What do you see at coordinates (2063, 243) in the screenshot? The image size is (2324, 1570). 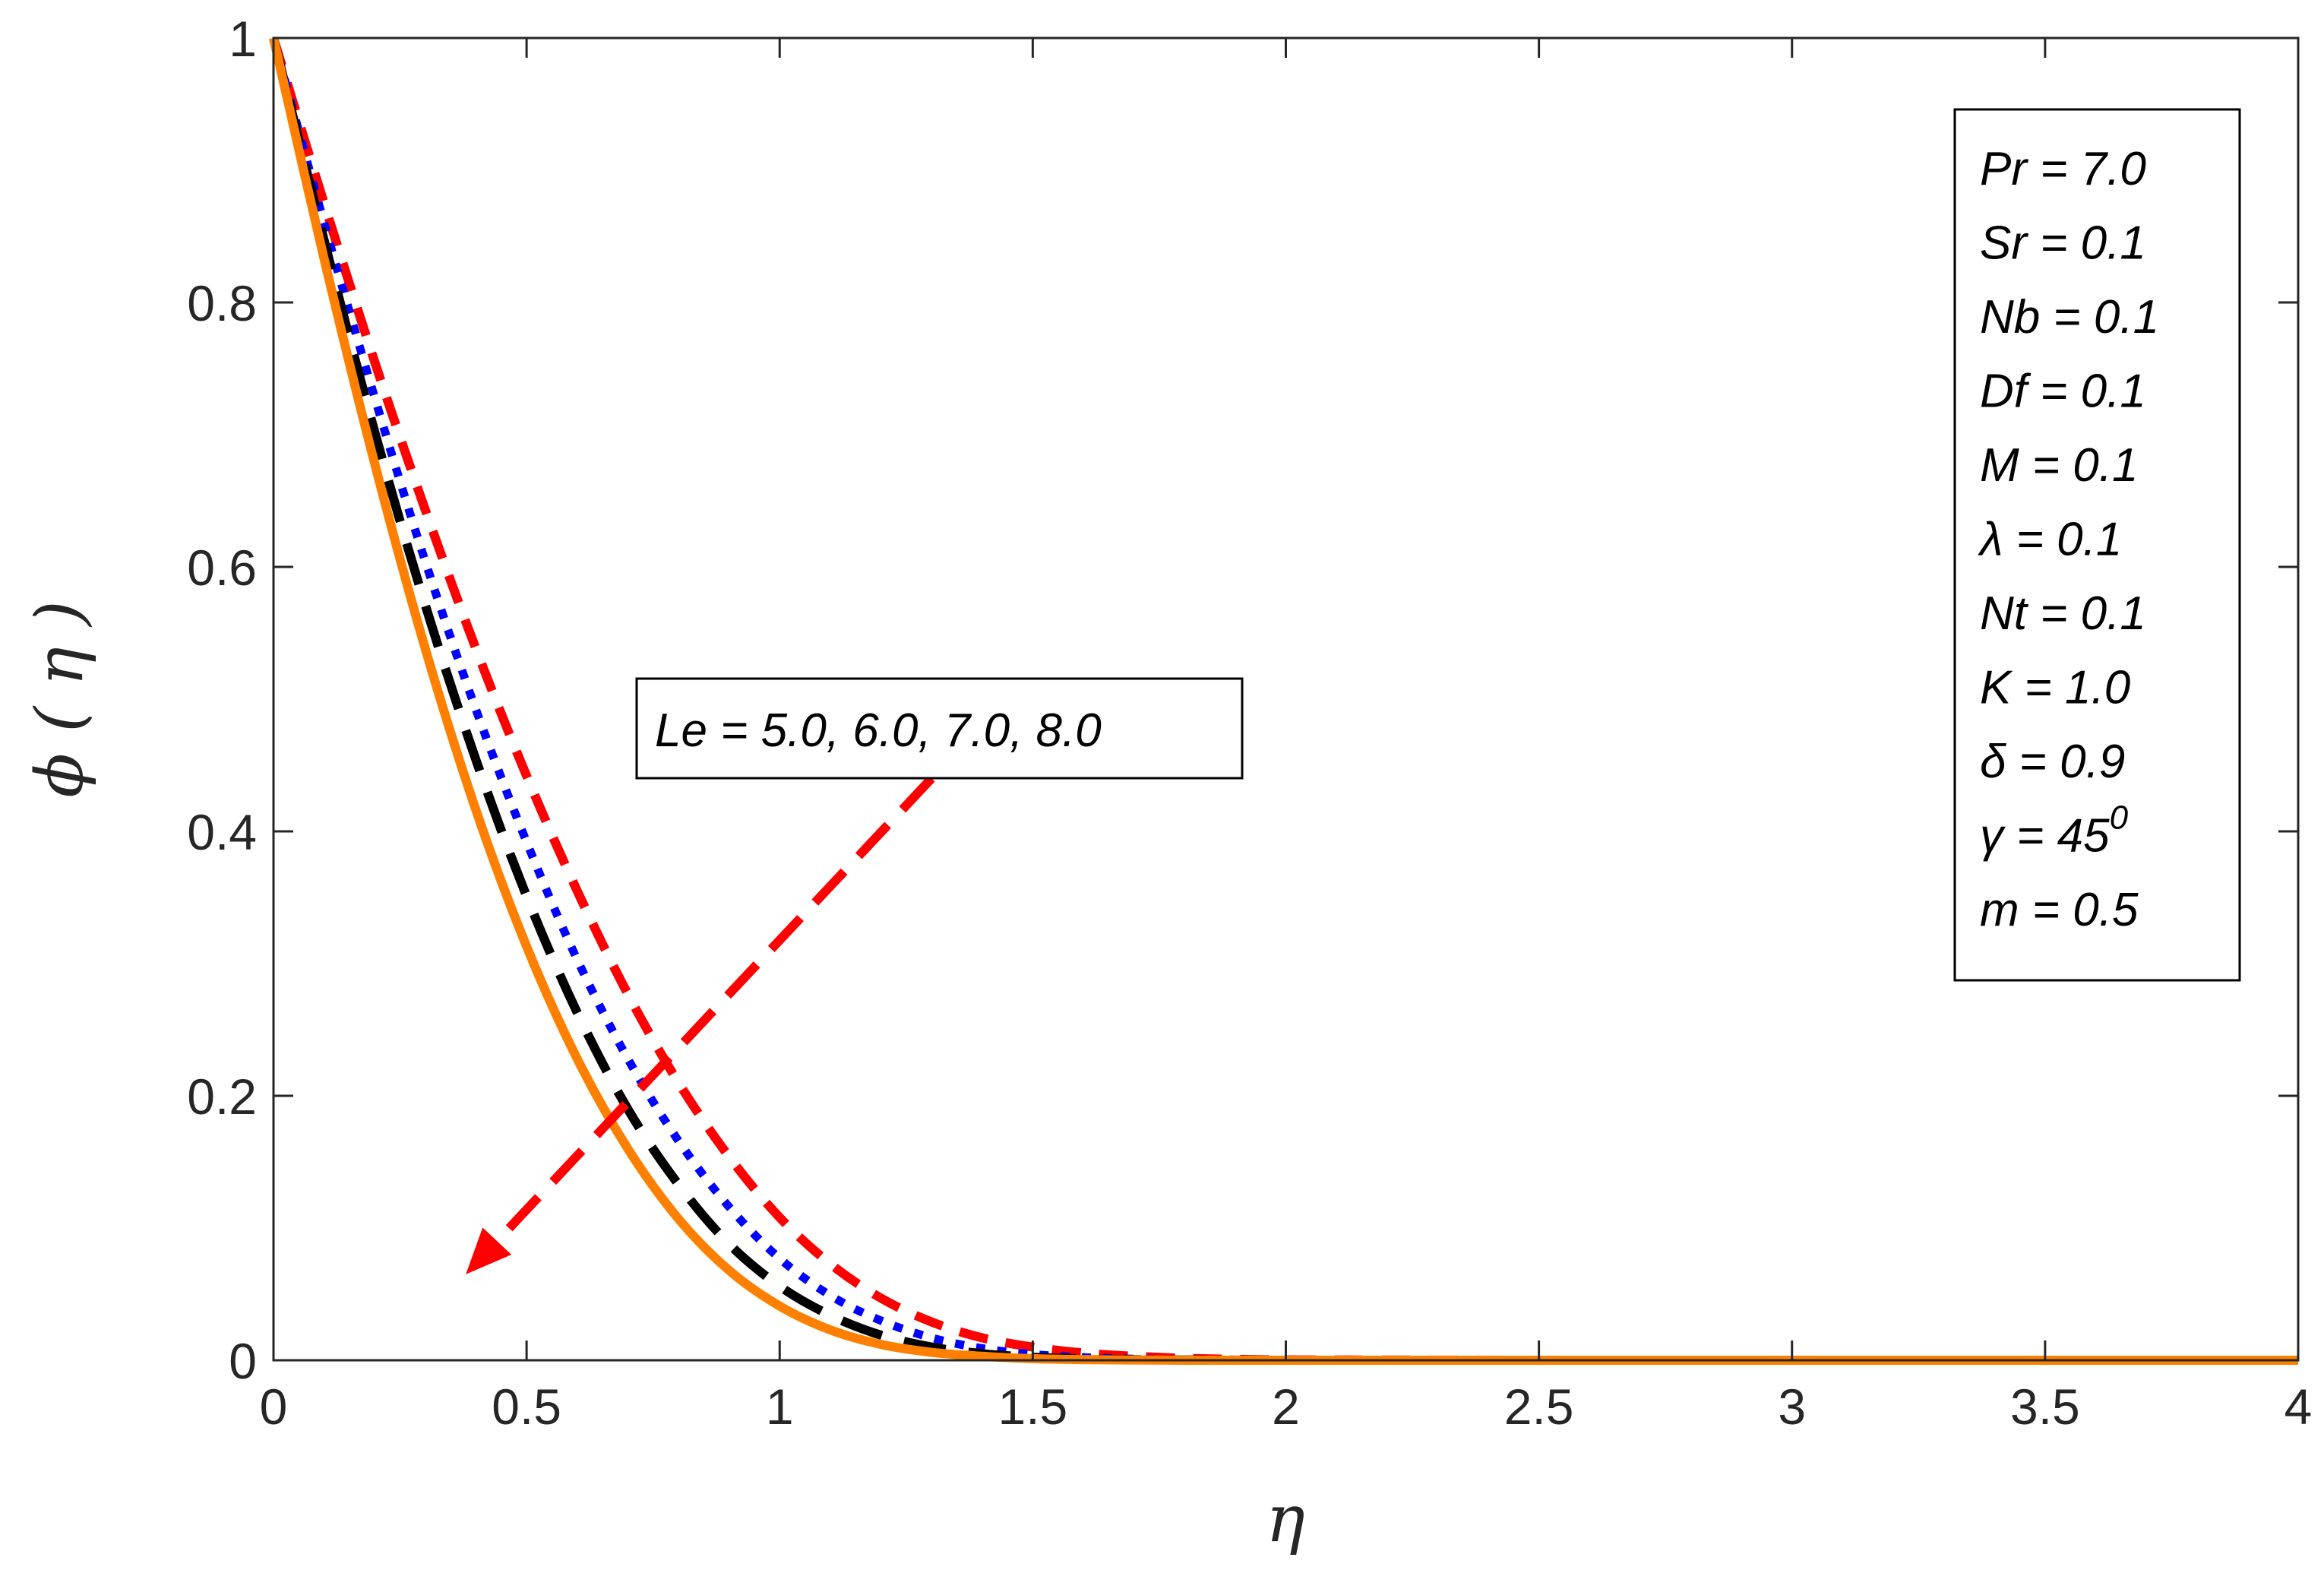 I see `parameter-line: Sr = 0.1` at bounding box center [2063, 243].